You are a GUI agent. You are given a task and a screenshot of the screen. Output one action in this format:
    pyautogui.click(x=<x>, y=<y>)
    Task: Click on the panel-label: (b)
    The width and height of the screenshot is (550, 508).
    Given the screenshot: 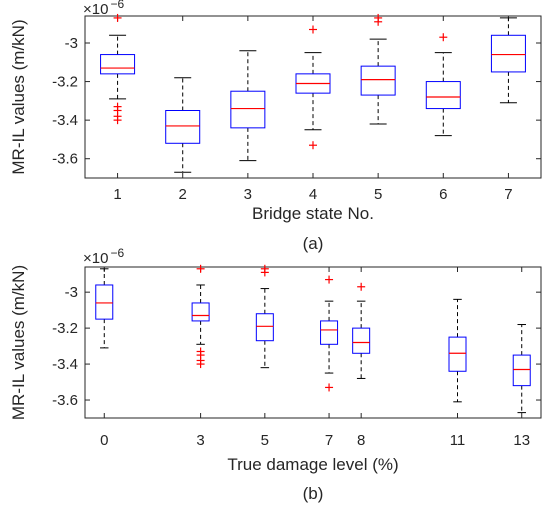 What is the action you would take?
    pyautogui.click(x=313, y=493)
    